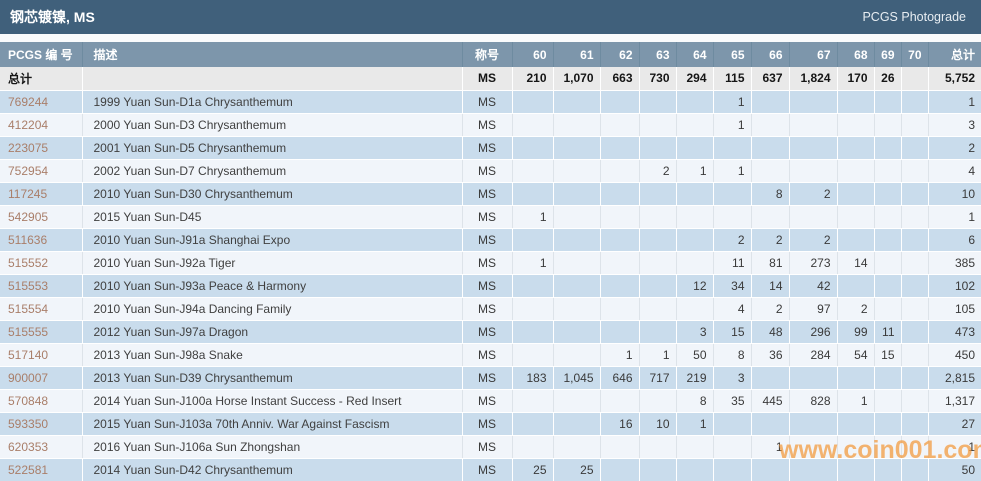 The height and width of the screenshot is (481, 981). I want to click on header-total: 总计, so click(954, 54).